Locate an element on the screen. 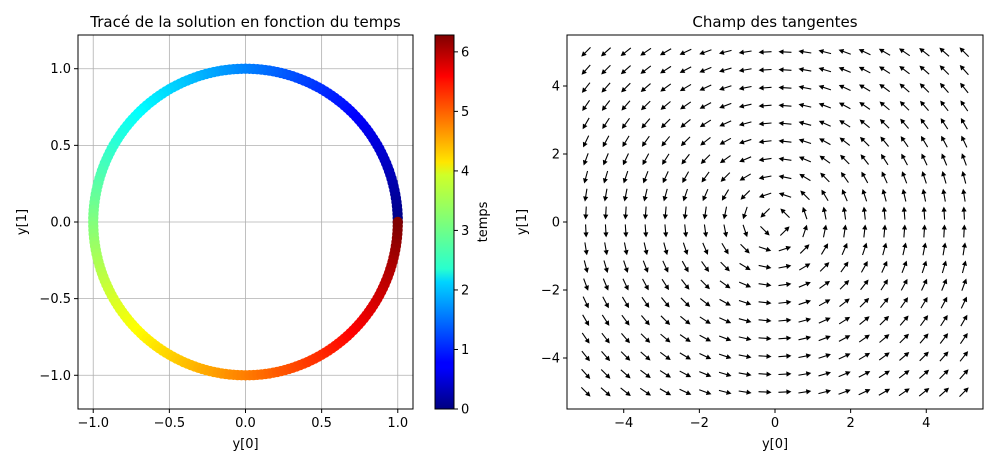 The height and width of the screenshot is (463, 1000). right-x-axis-label: y[0] is located at coordinates (775, 444).